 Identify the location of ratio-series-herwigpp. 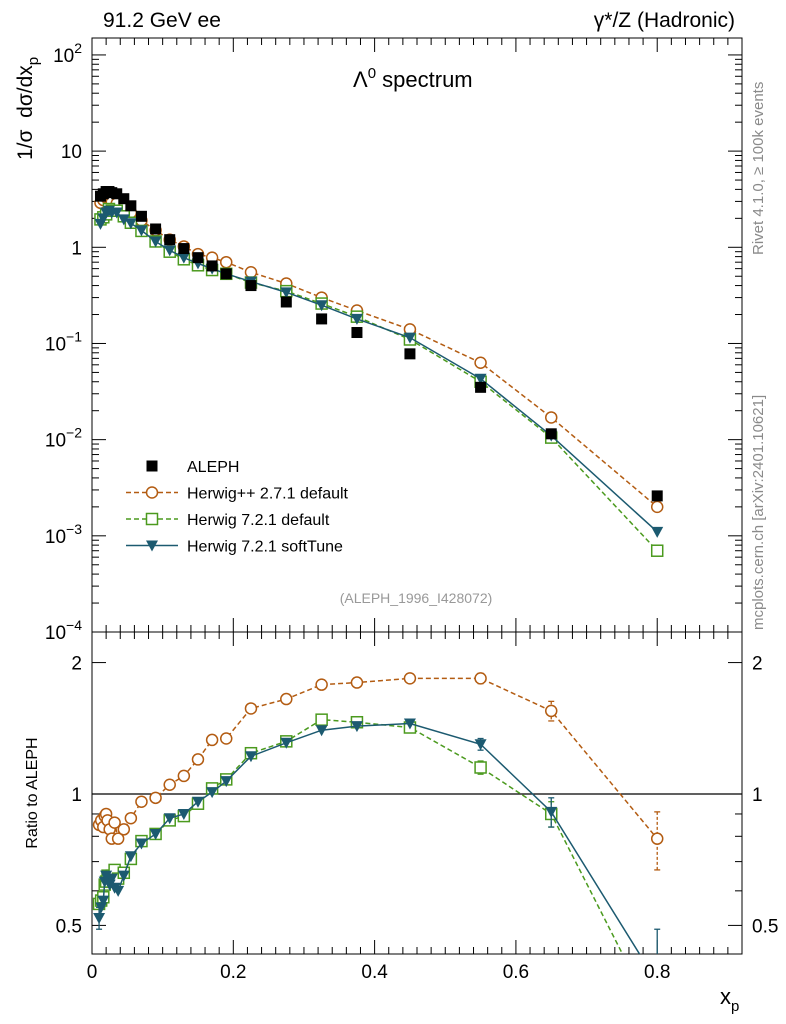
(378, 771).